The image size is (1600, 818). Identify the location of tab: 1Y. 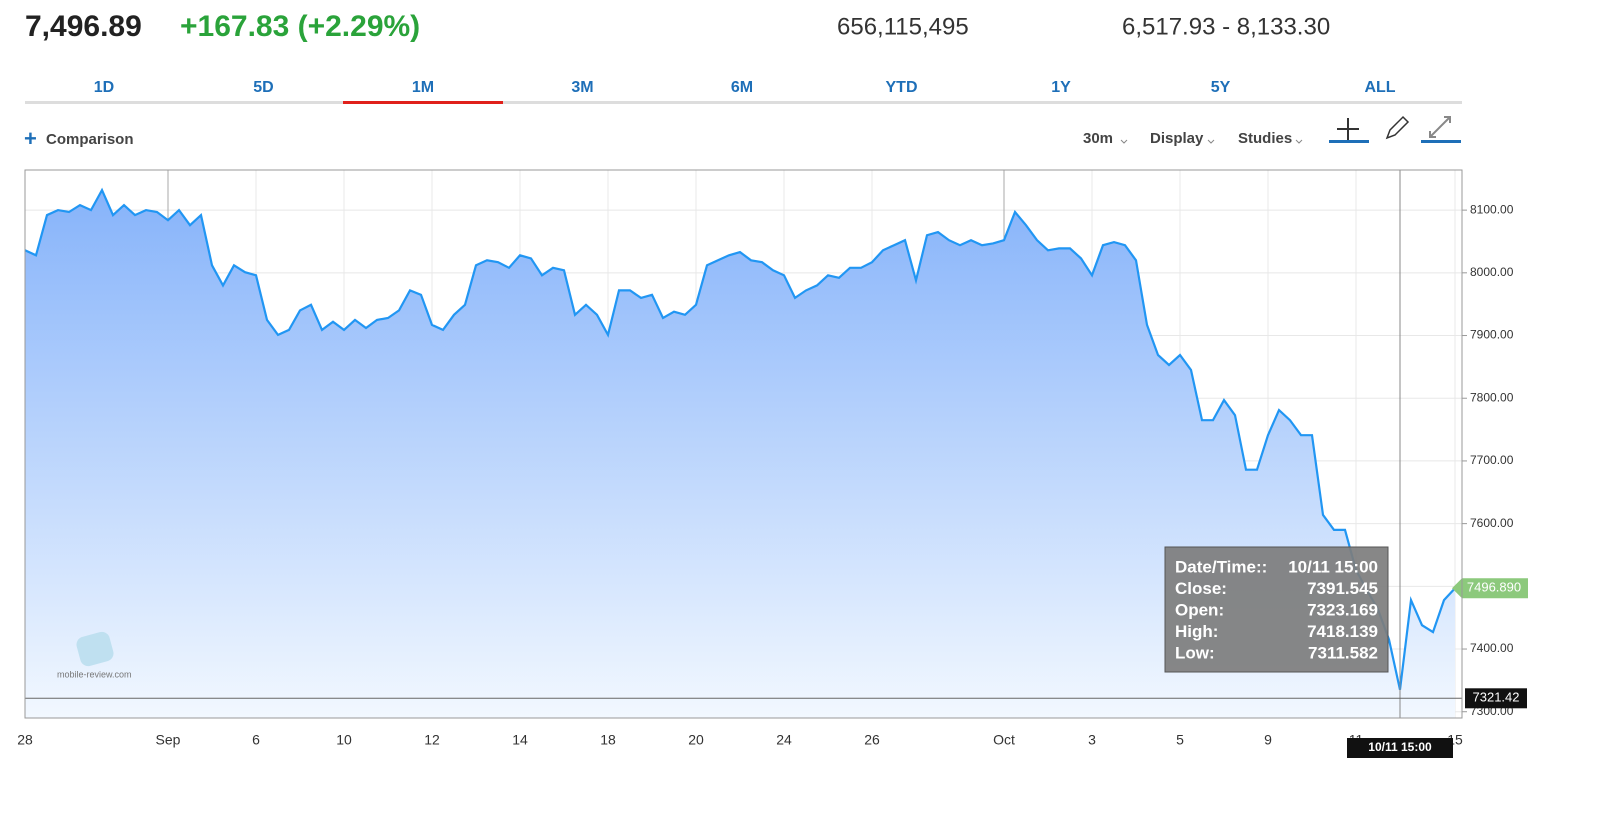
(1061, 87).